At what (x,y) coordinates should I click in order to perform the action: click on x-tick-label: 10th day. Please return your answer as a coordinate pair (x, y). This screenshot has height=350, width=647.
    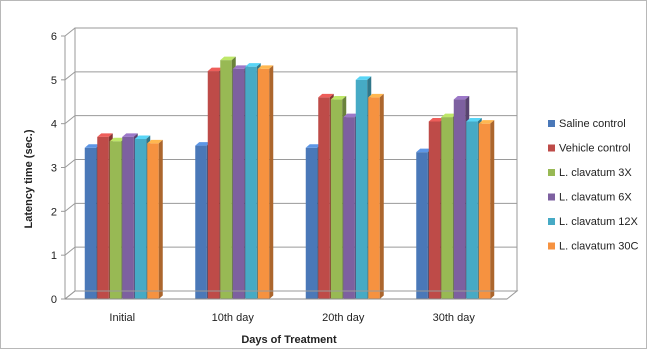
    Looking at the image, I should click on (233, 318).